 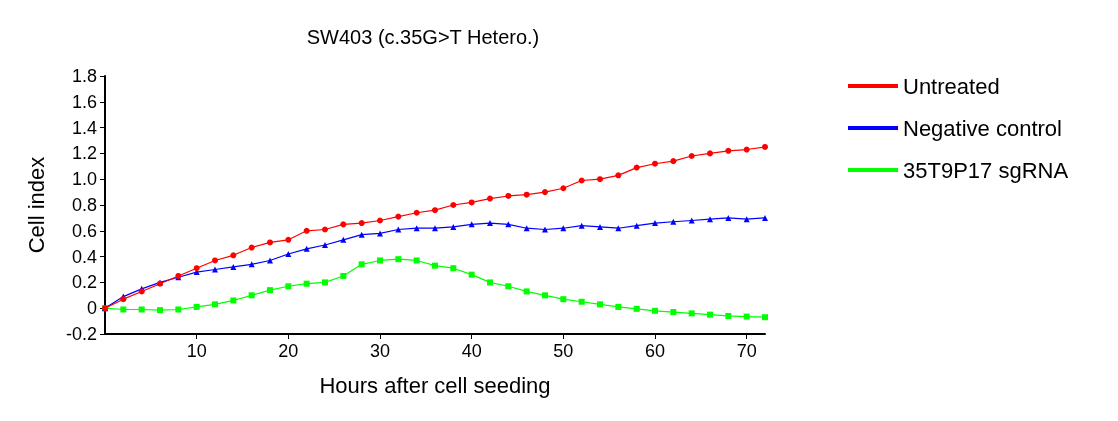 I want to click on y-tick-label: 1.8, so click(x=84, y=76).